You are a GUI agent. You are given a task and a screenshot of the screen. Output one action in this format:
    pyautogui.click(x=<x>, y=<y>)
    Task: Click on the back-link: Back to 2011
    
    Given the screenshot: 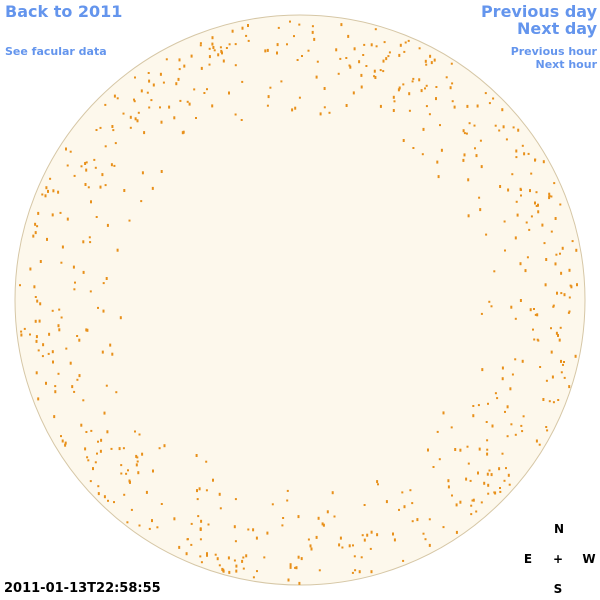 What is the action you would take?
    pyautogui.click(x=64, y=11)
    